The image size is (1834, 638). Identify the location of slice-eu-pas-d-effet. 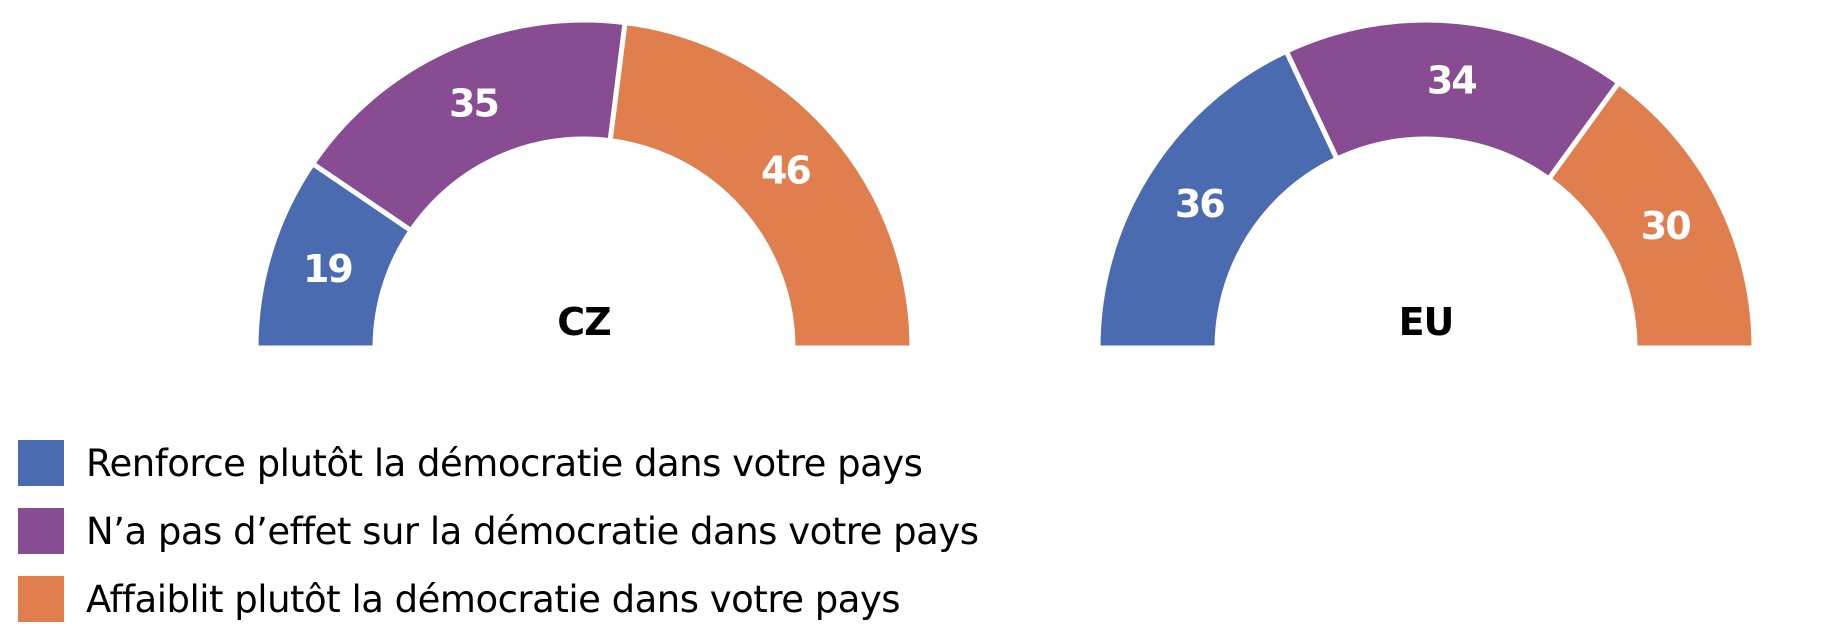
(1453, 100).